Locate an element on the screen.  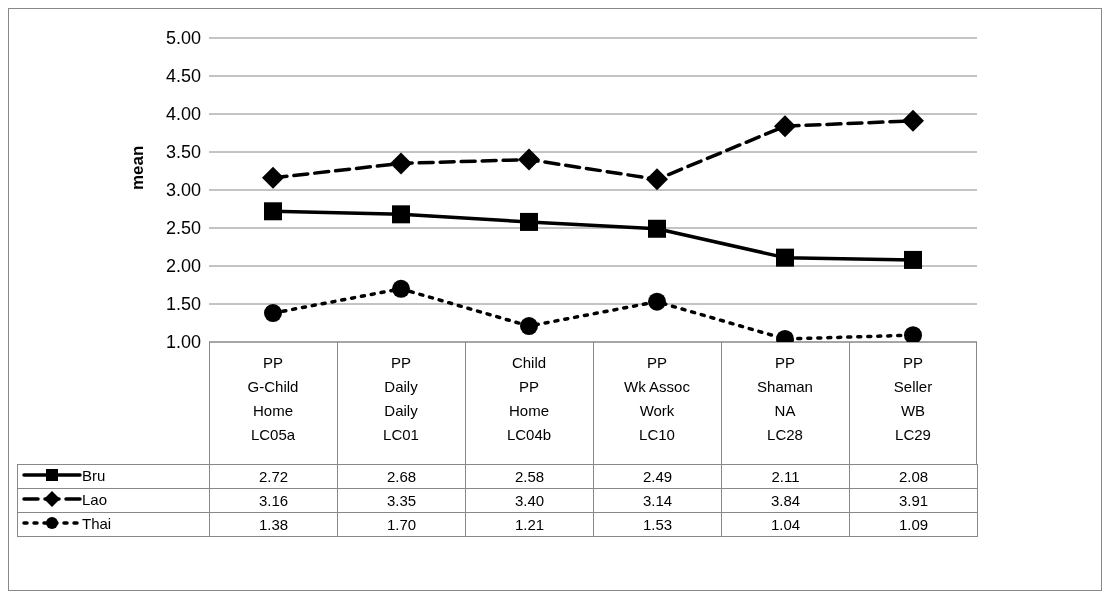
y-tick-label: 4.50 is located at coordinates (183, 76).